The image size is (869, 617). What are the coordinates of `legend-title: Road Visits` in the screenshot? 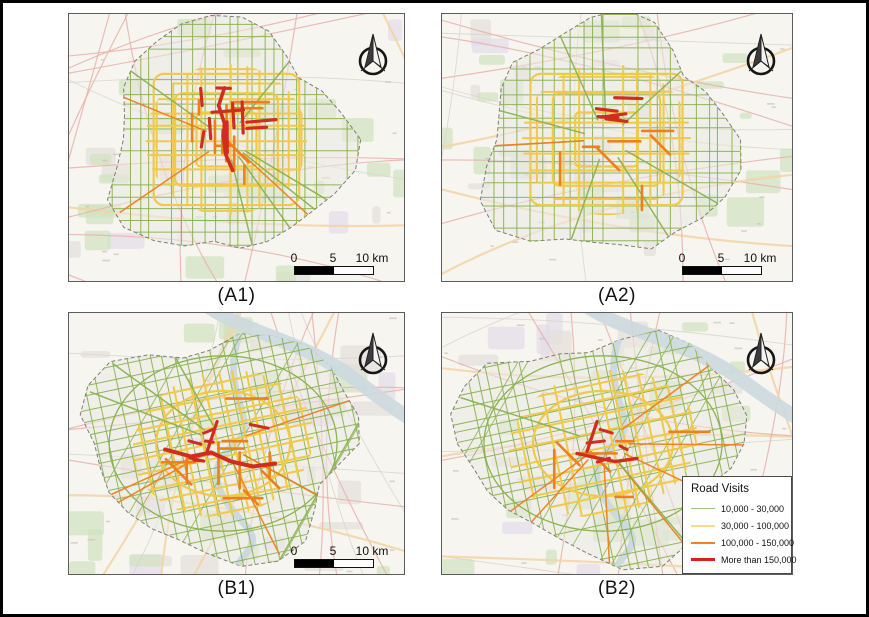 It's located at (720, 489).